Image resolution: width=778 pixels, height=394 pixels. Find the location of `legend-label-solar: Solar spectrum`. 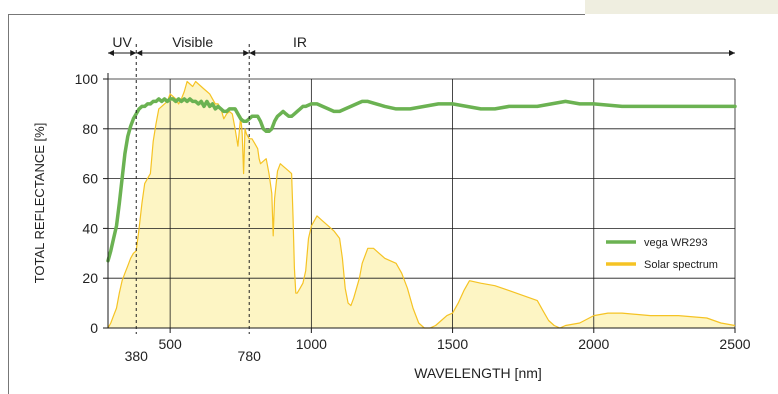

legend-label-solar: Solar spectrum is located at coordinates (681, 265).